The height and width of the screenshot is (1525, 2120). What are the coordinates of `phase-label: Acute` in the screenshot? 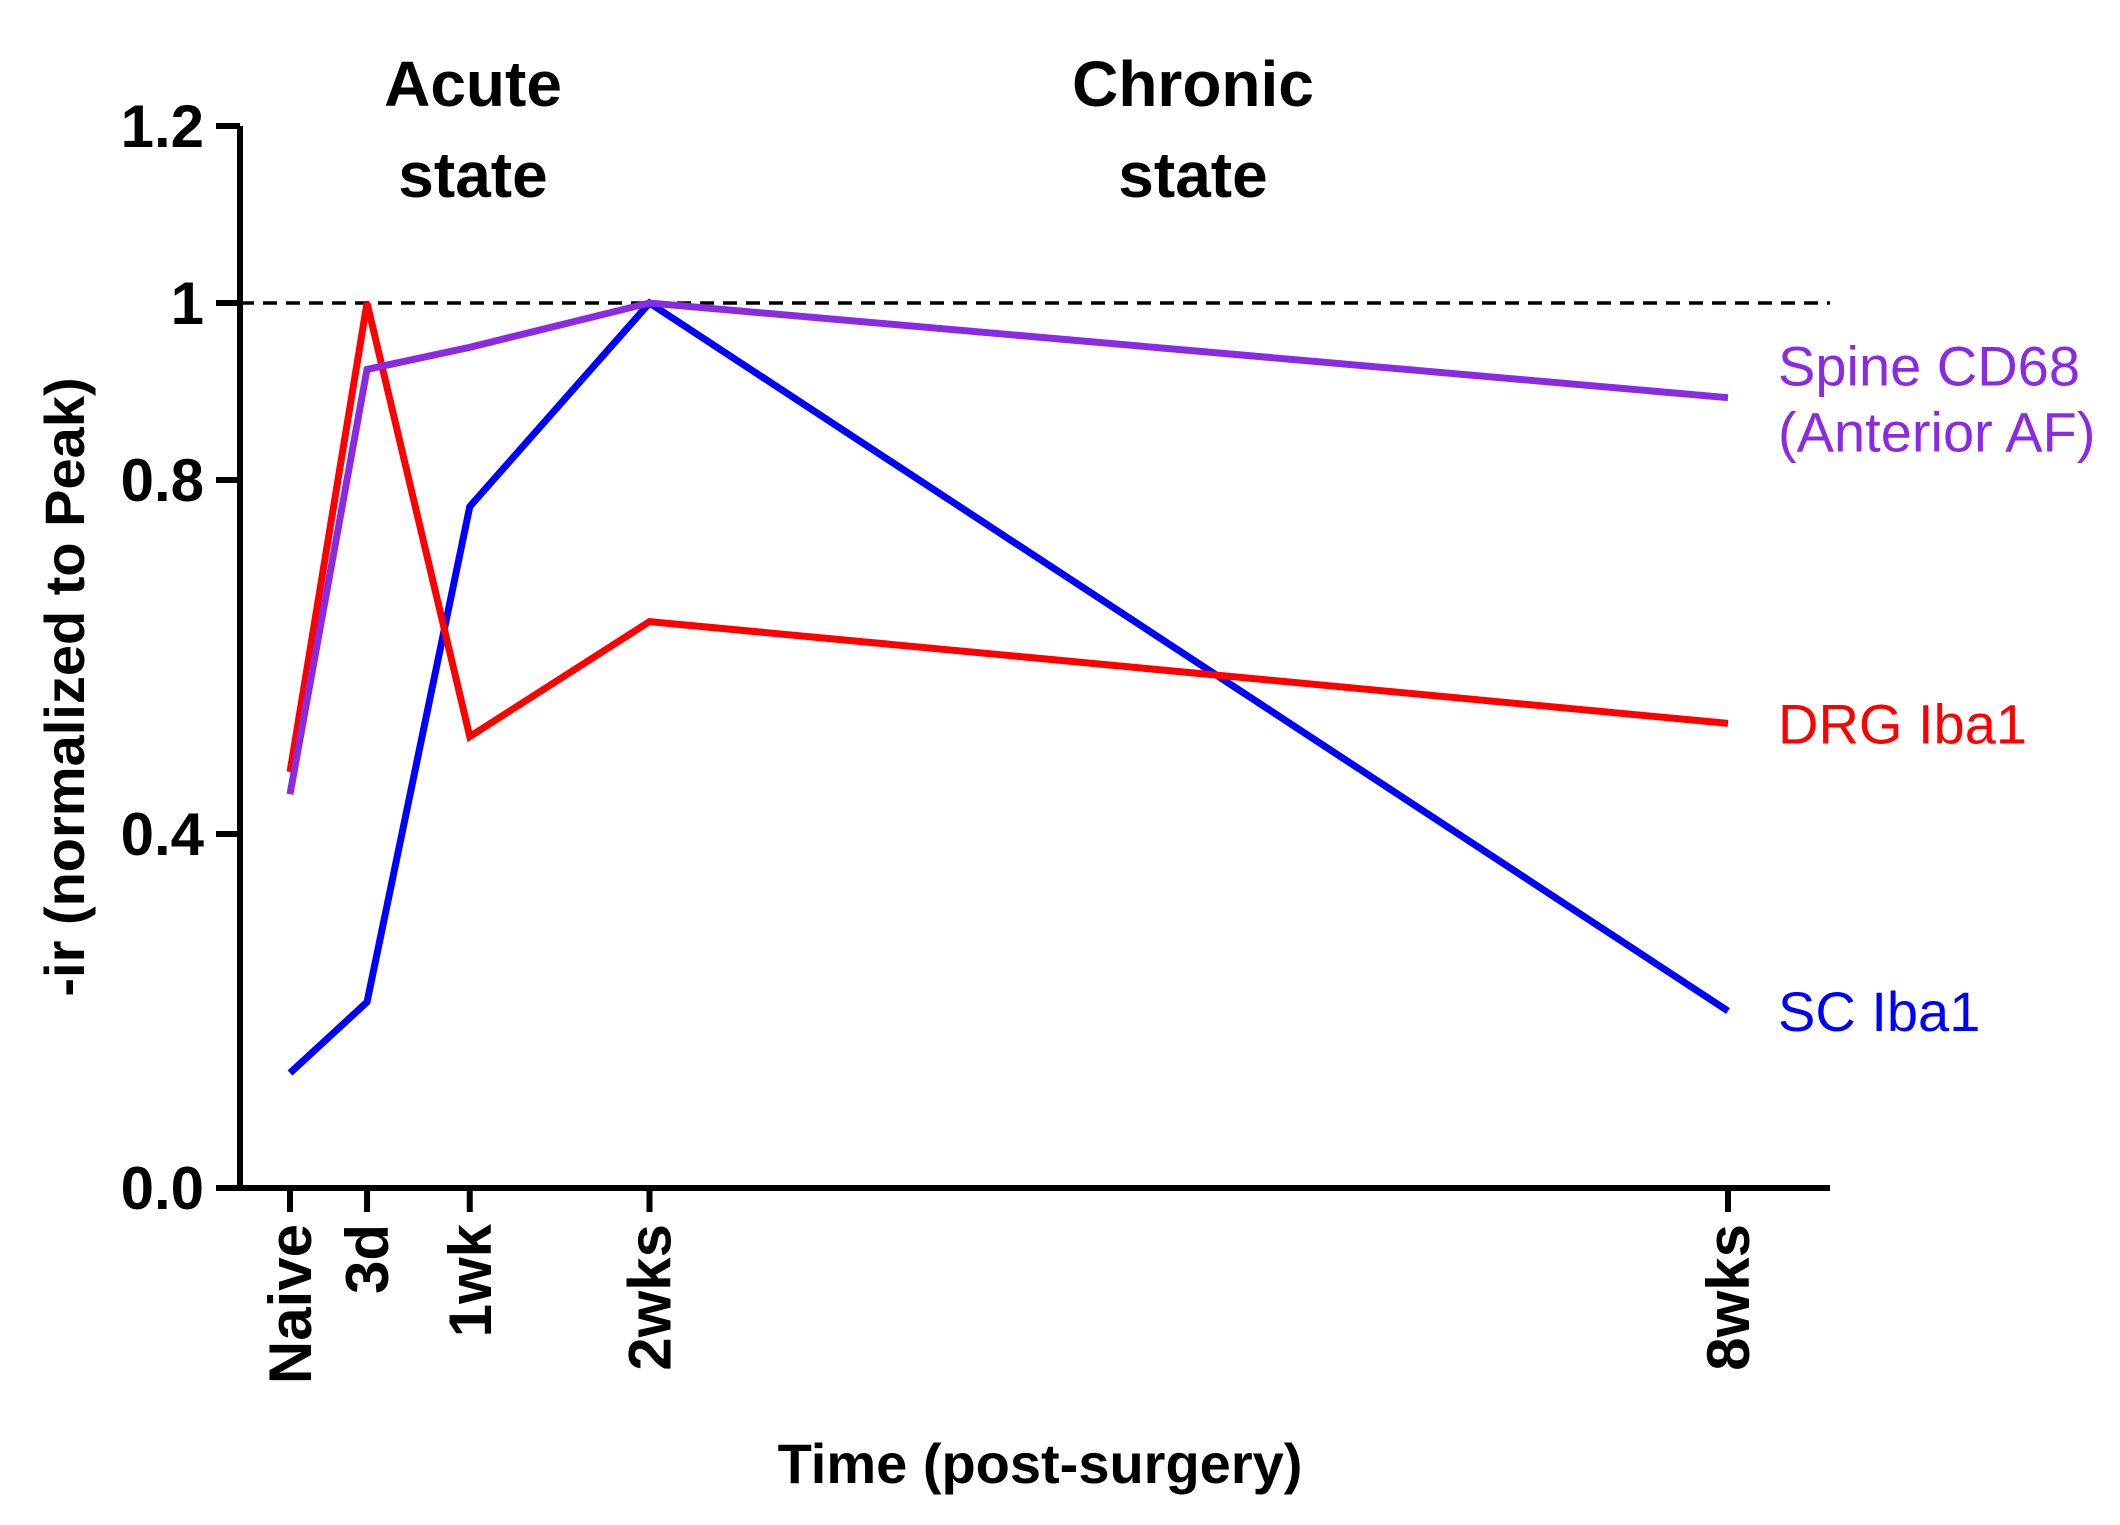 It's located at (473, 84).